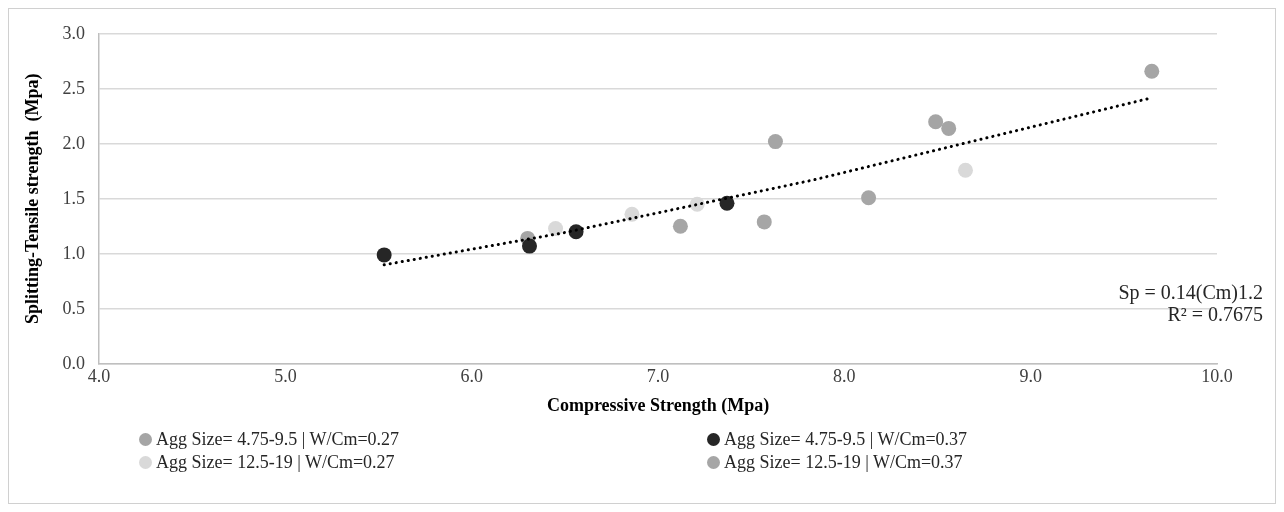 This screenshot has height=512, width=1284. Describe the element at coordinates (278, 439) in the screenshot. I see `legend-label: Agg Size= 4.75-9.5 | W/Cm=0.27` at that location.